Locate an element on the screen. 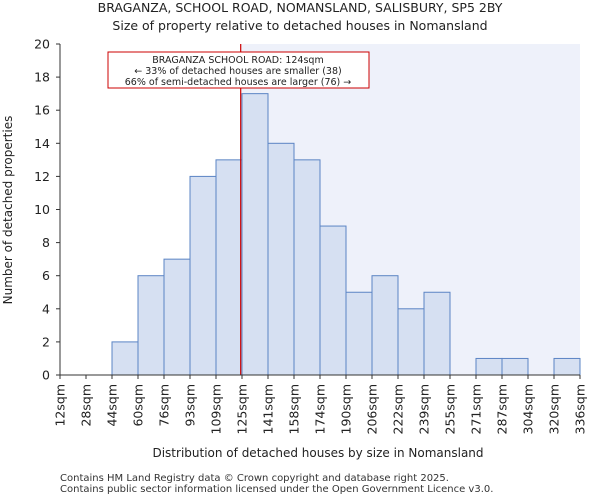 This screenshot has width=600, height=500. x-tick-label: 76sqm is located at coordinates (164, 405).